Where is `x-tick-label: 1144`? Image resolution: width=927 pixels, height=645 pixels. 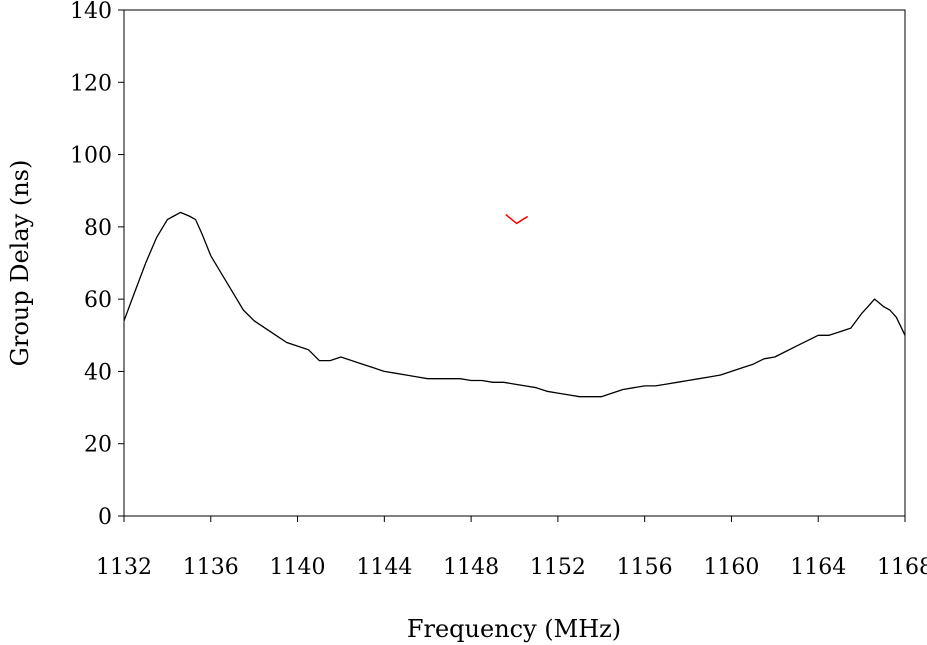
x-tick-label: 1144 is located at coordinates (384, 567).